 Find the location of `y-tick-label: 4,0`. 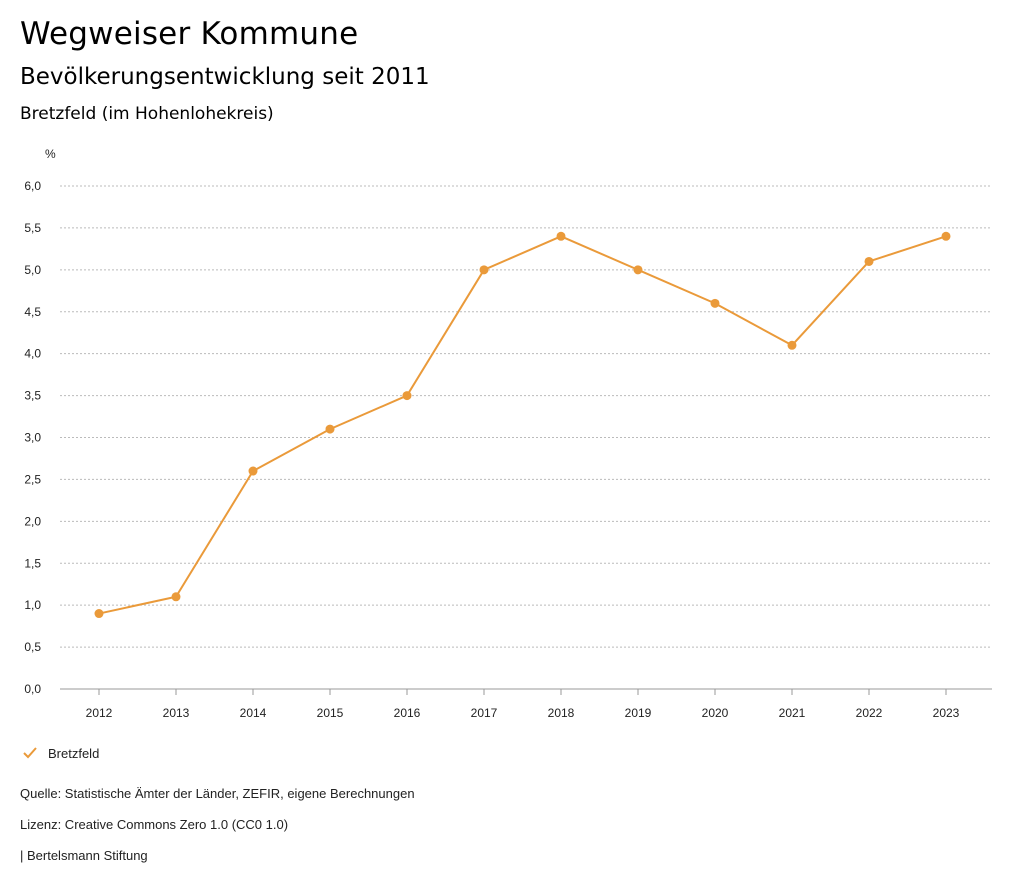

y-tick-label: 4,0 is located at coordinates (32, 354).